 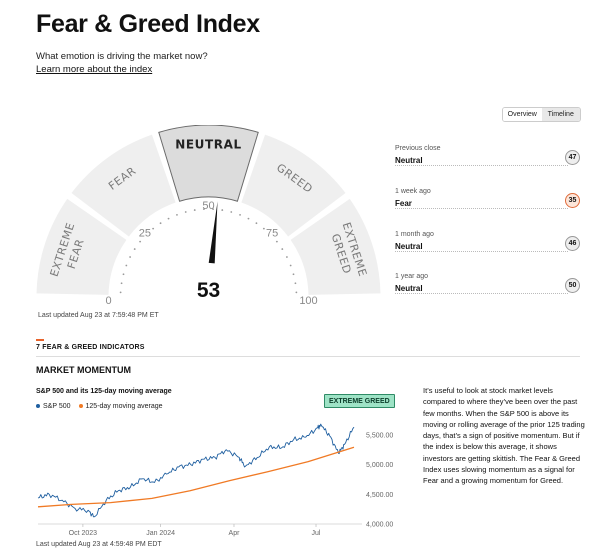 What do you see at coordinates (414, 234) in the screenshot?
I see `history-label: 1 month ago` at bounding box center [414, 234].